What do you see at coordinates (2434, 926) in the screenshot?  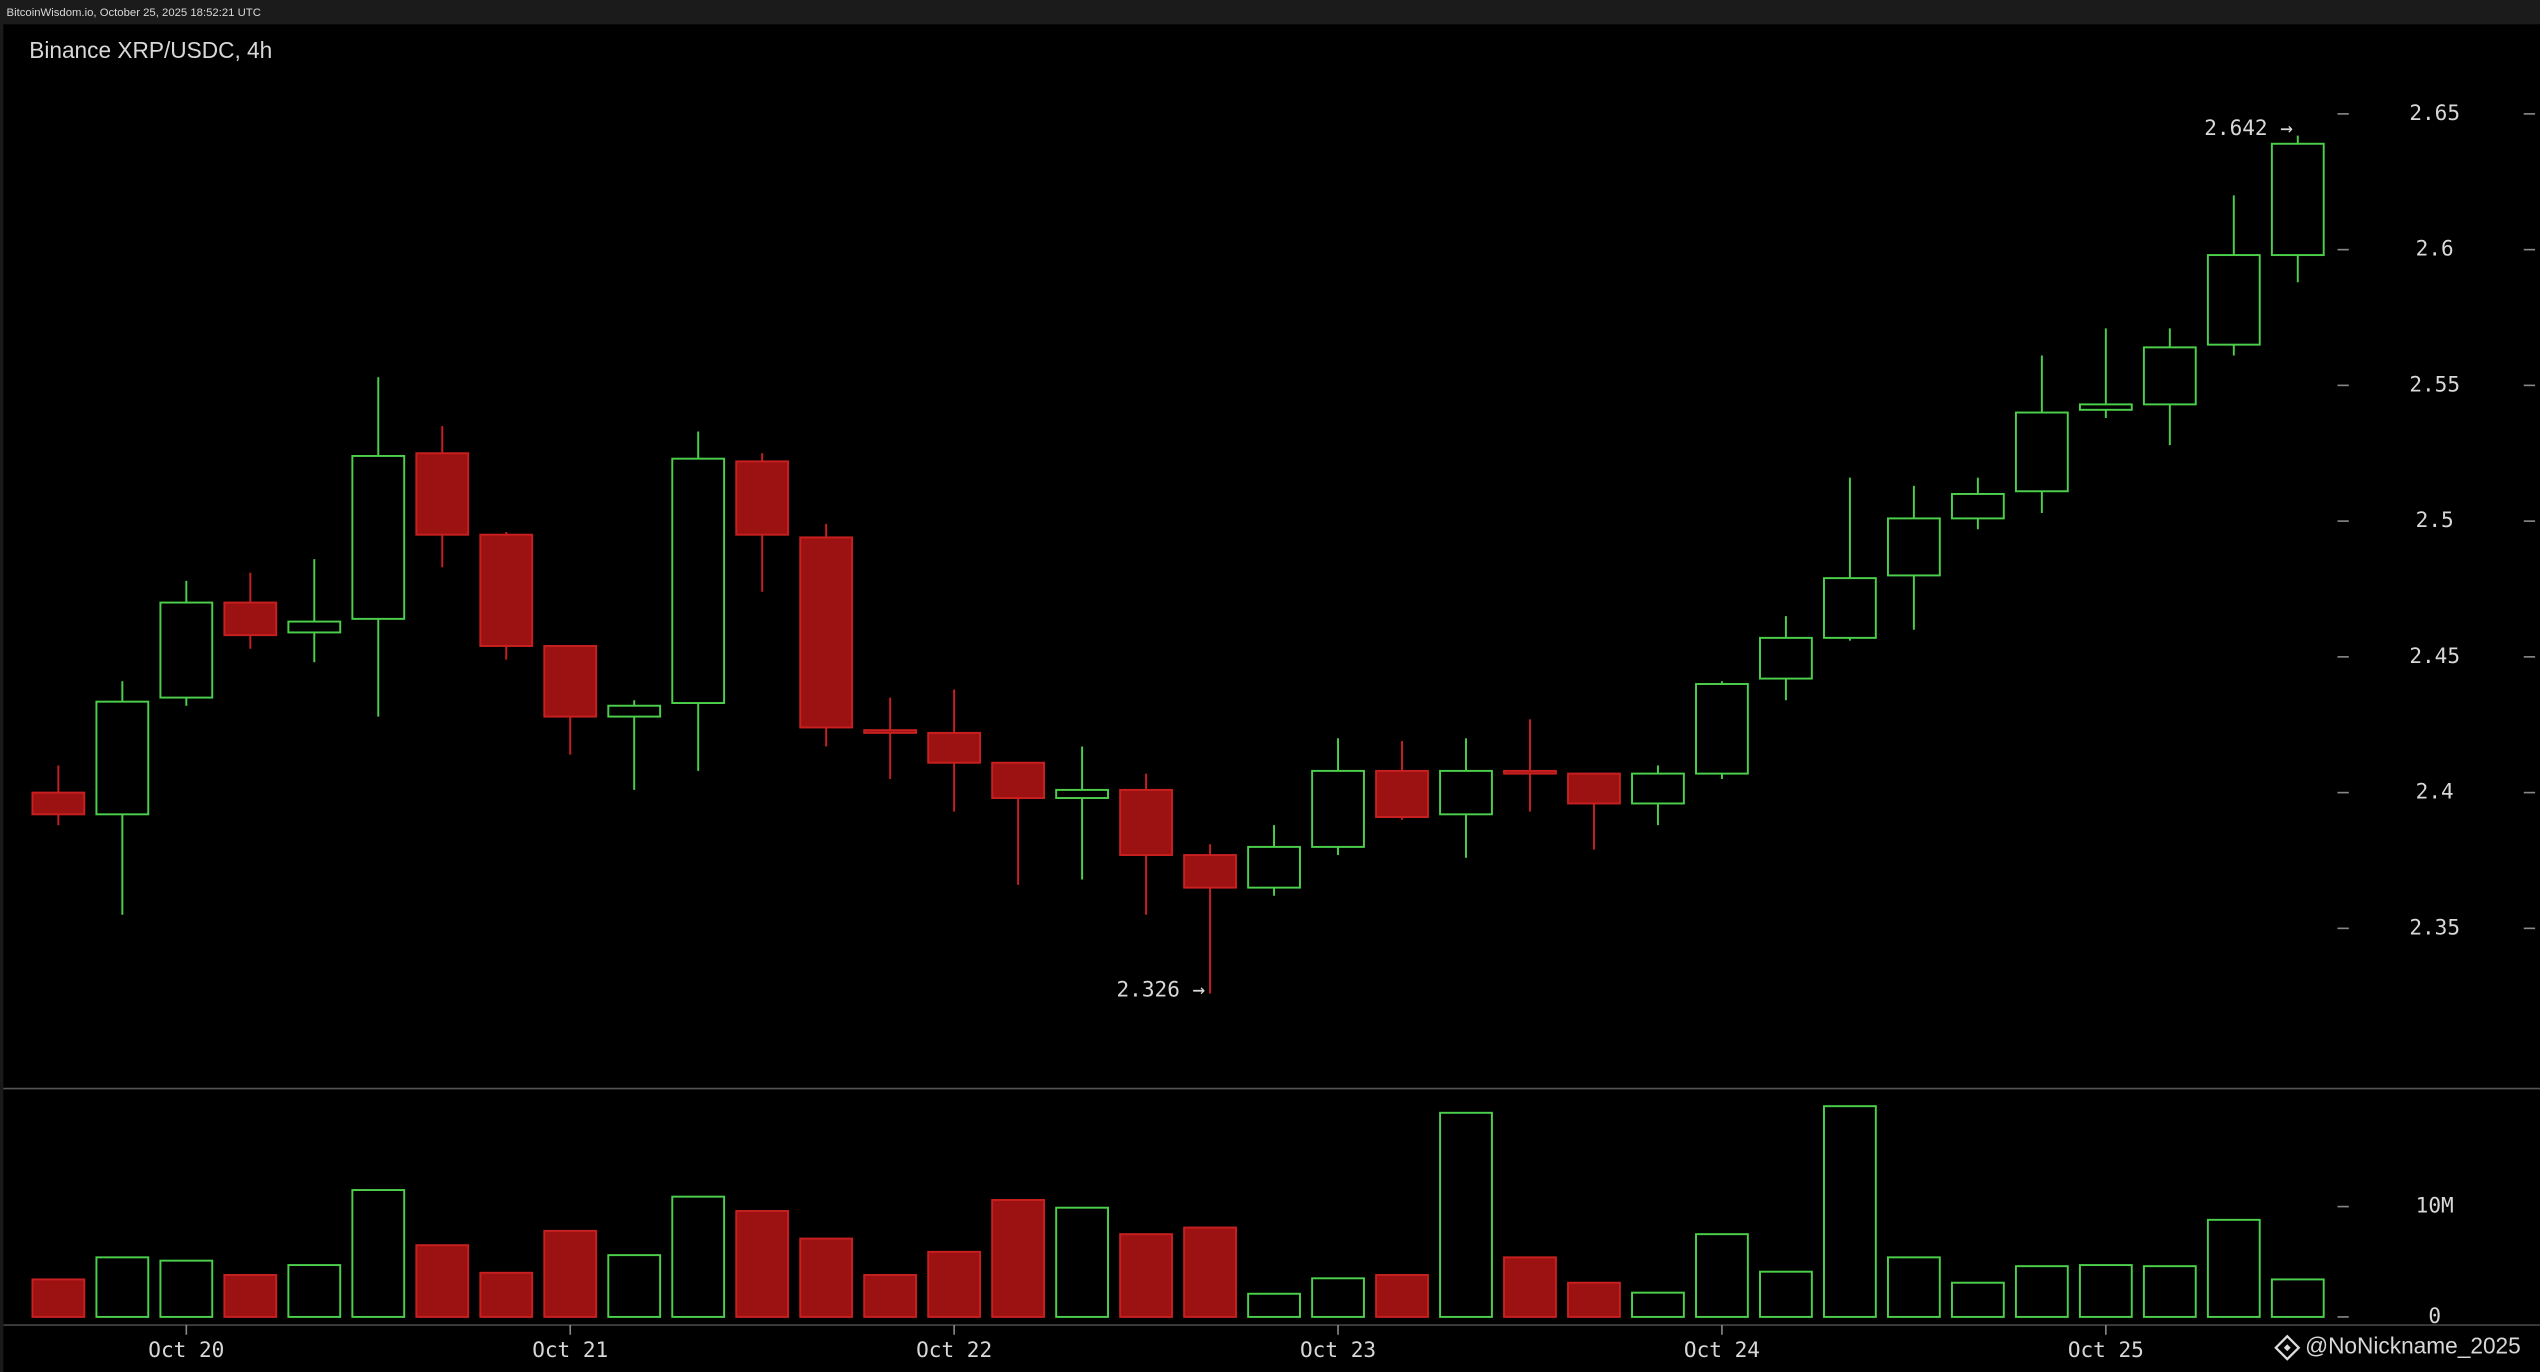 I see `y-tick-label: 2.35` at bounding box center [2434, 926].